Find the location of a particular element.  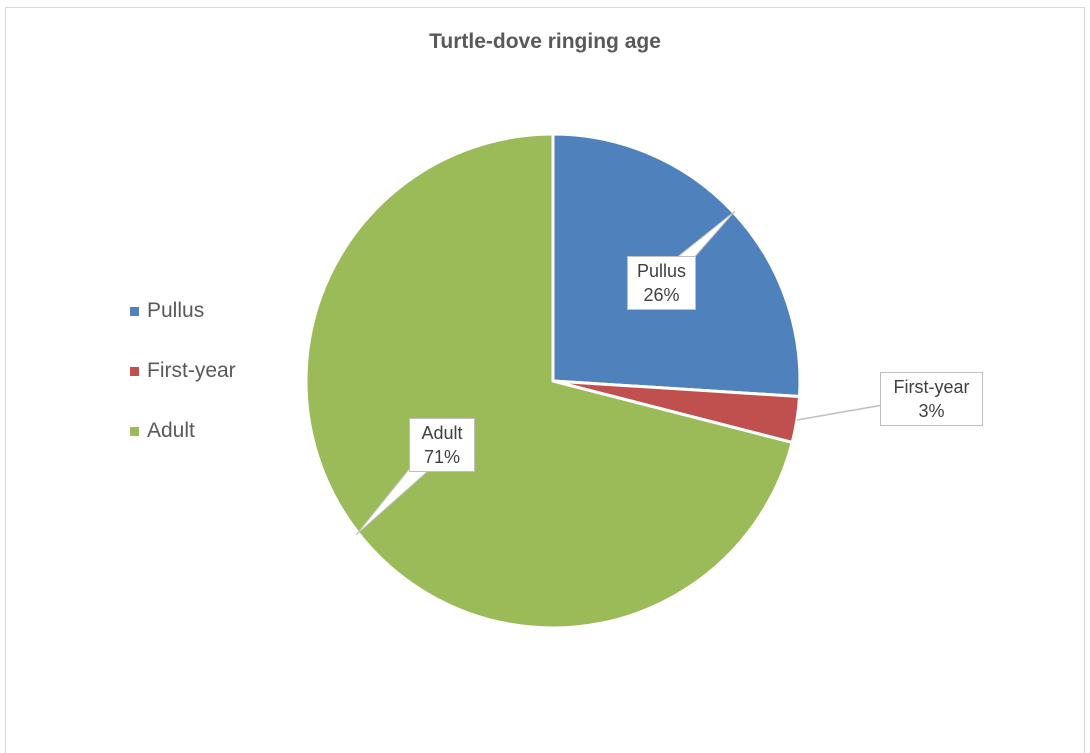

legend-swatch-adult is located at coordinates (134, 431).